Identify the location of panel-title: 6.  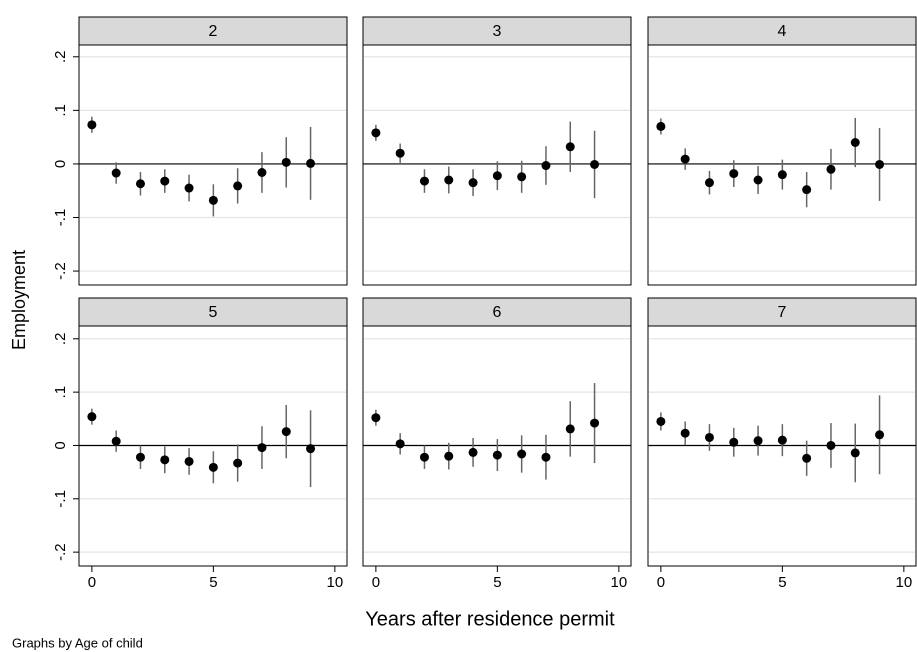
(497, 312).